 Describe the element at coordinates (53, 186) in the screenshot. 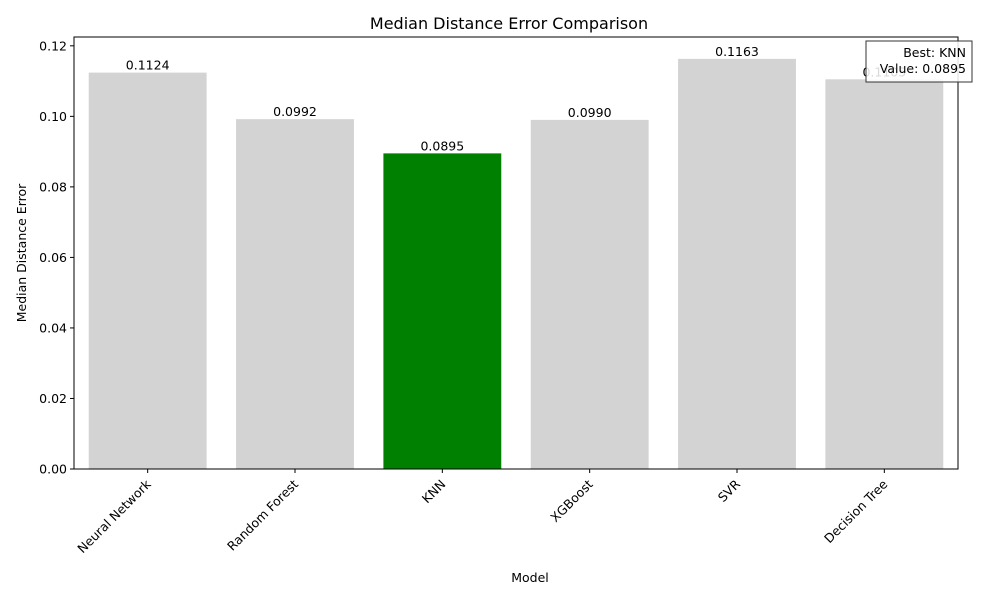

I see `y-tick-label: 0.08` at that location.